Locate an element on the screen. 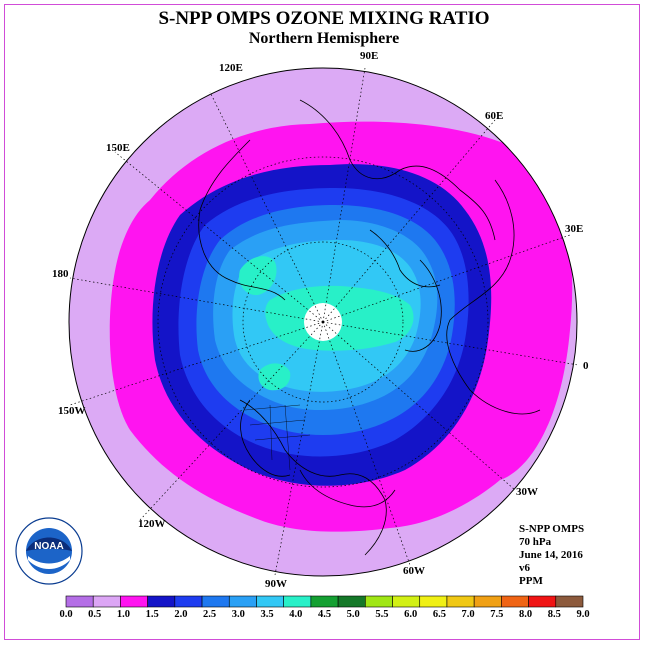 The image size is (648, 648). colorbar-tick-label: 0.0 is located at coordinates (66, 614).